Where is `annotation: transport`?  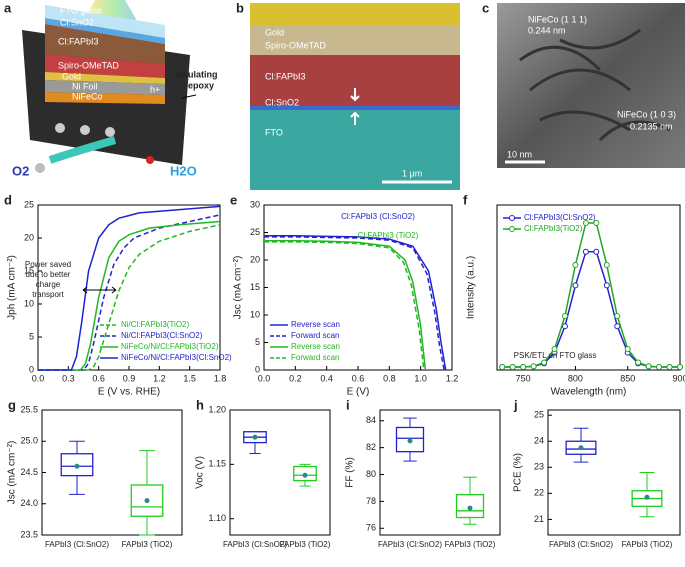 annotation: transport is located at coordinates (48, 294).